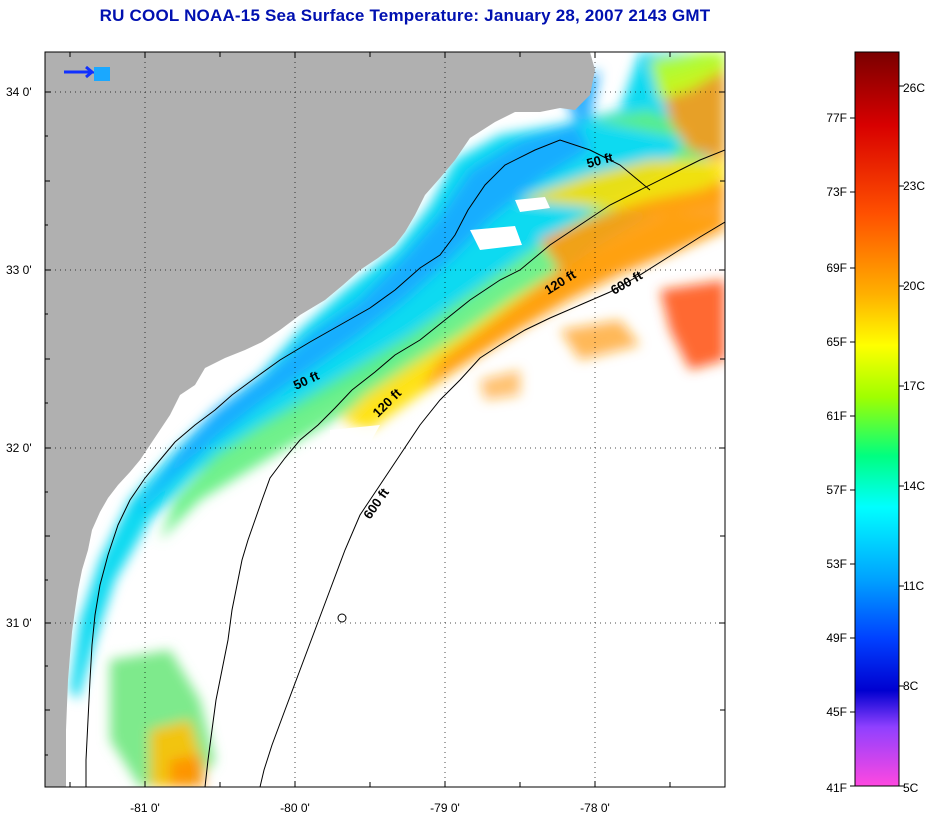  I want to click on lon-label-80: -80 0', so click(295, 808).